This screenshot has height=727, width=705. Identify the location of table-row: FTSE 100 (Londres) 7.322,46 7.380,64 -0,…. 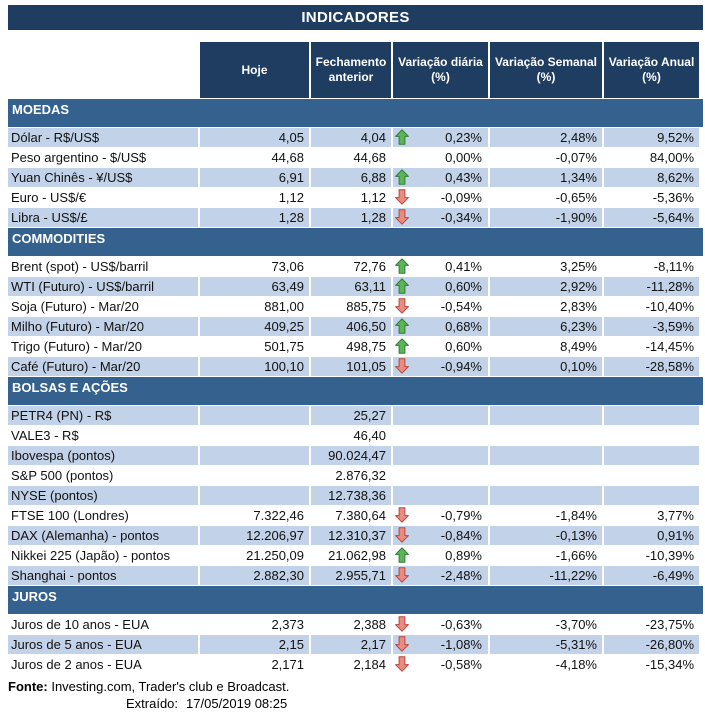
(355, 515).